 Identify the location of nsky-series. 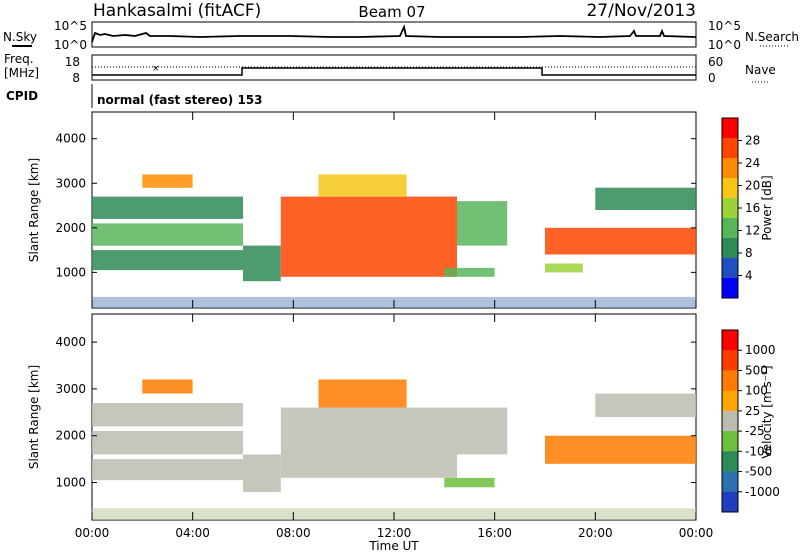
(394, 33).